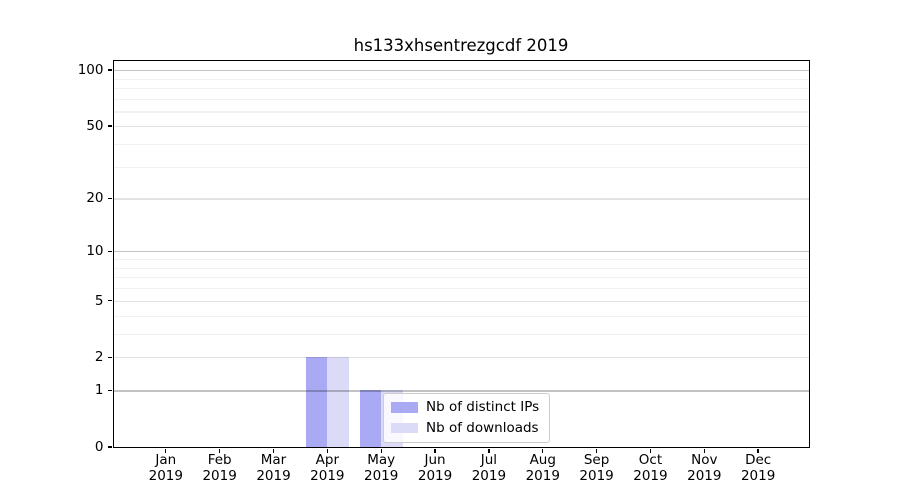  I want to click on y-tick-label-50: 50, so click(95, 125).